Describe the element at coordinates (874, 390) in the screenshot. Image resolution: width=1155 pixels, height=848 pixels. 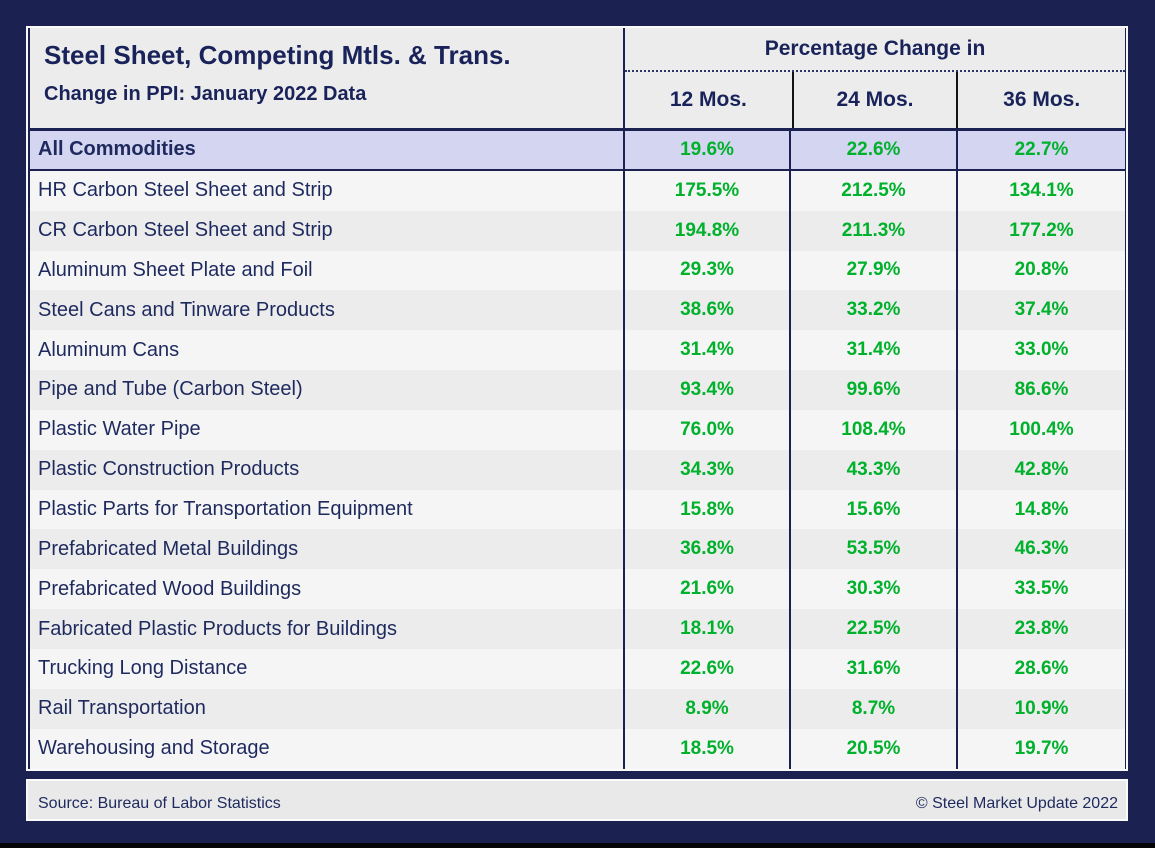
I see `row-value-24mos: 99.6%` at that location.